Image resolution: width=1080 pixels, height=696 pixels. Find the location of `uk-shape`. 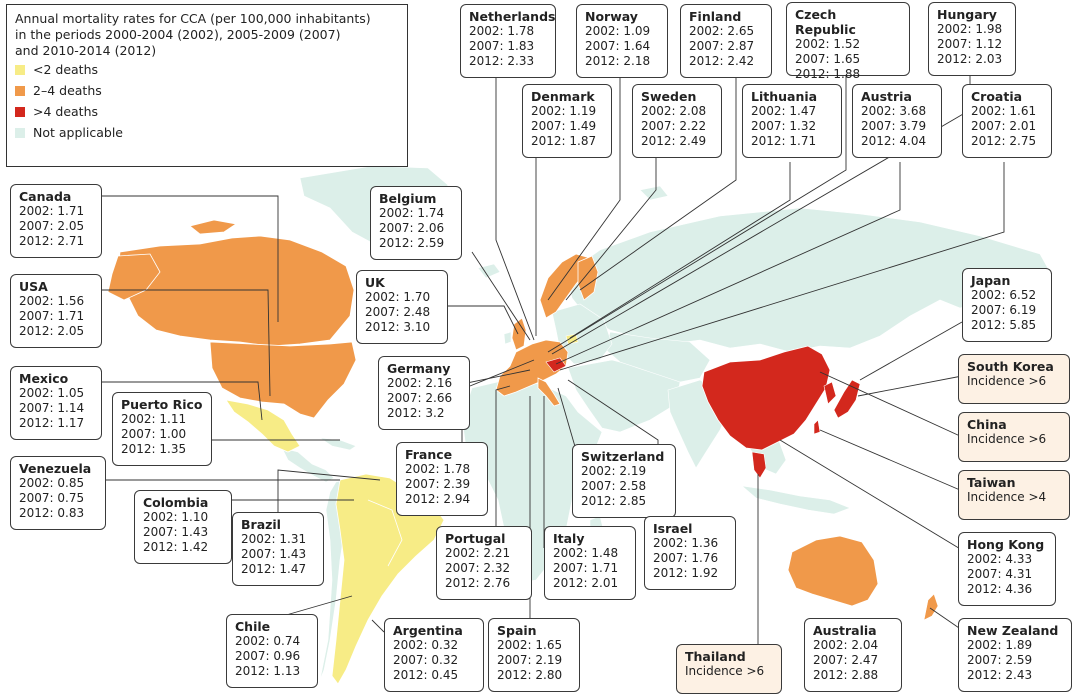

uk-shape is located at coordinates (519, 334).